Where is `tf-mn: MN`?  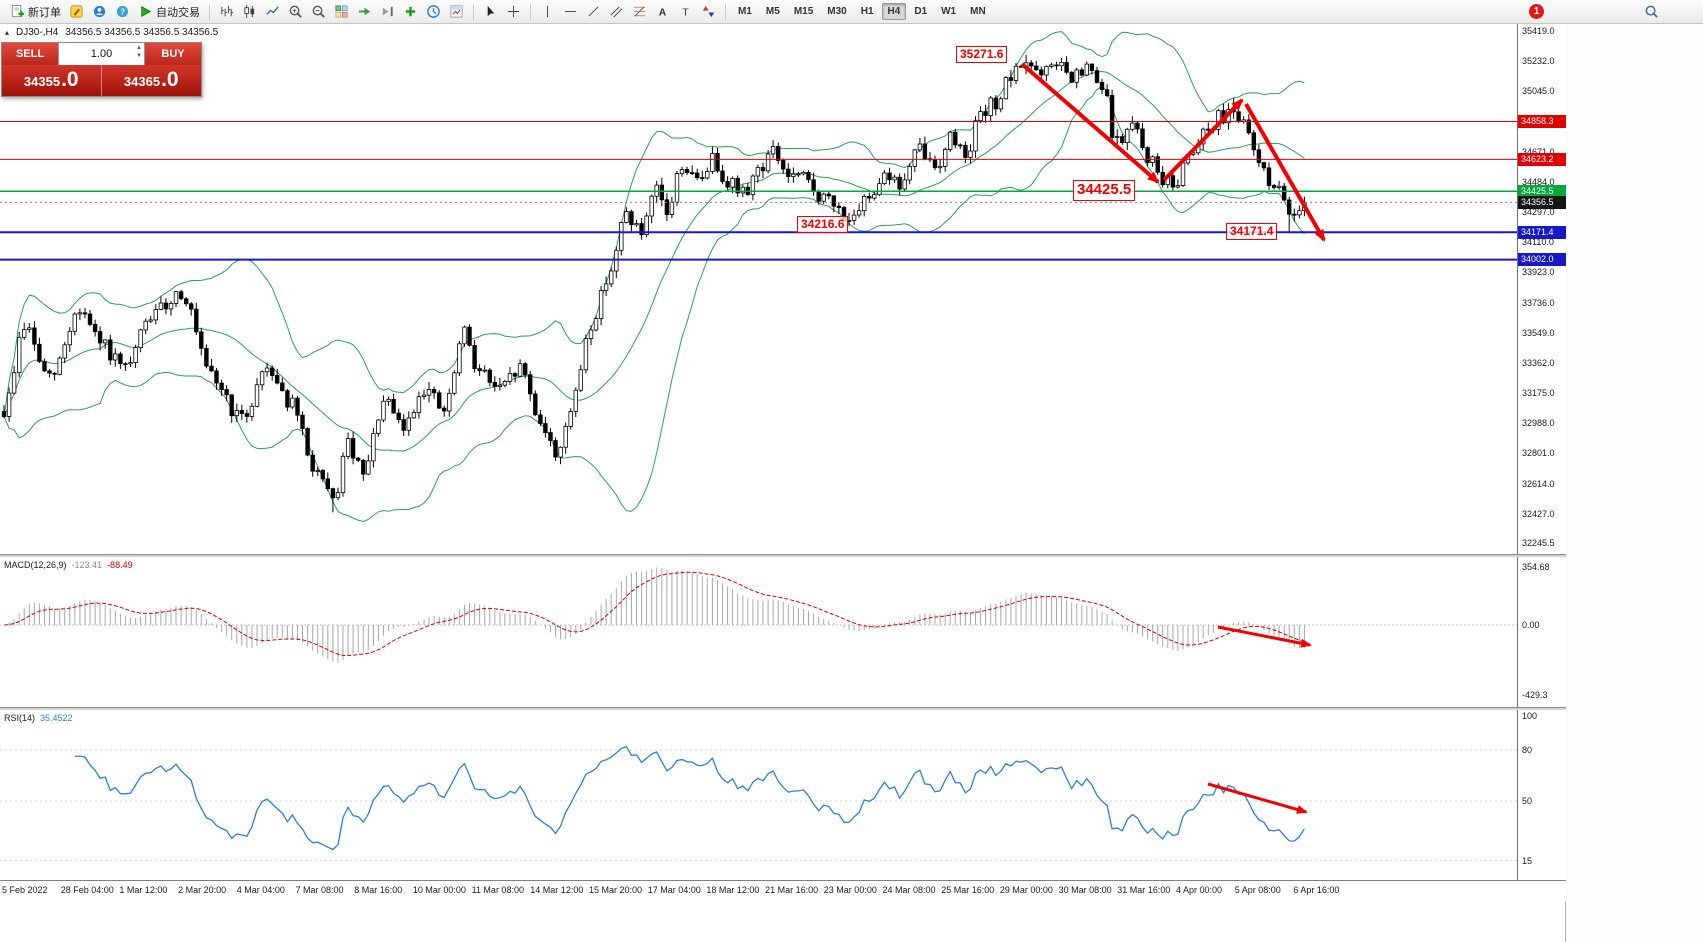 tf-mn: MN is located at coordinates (978, 11).